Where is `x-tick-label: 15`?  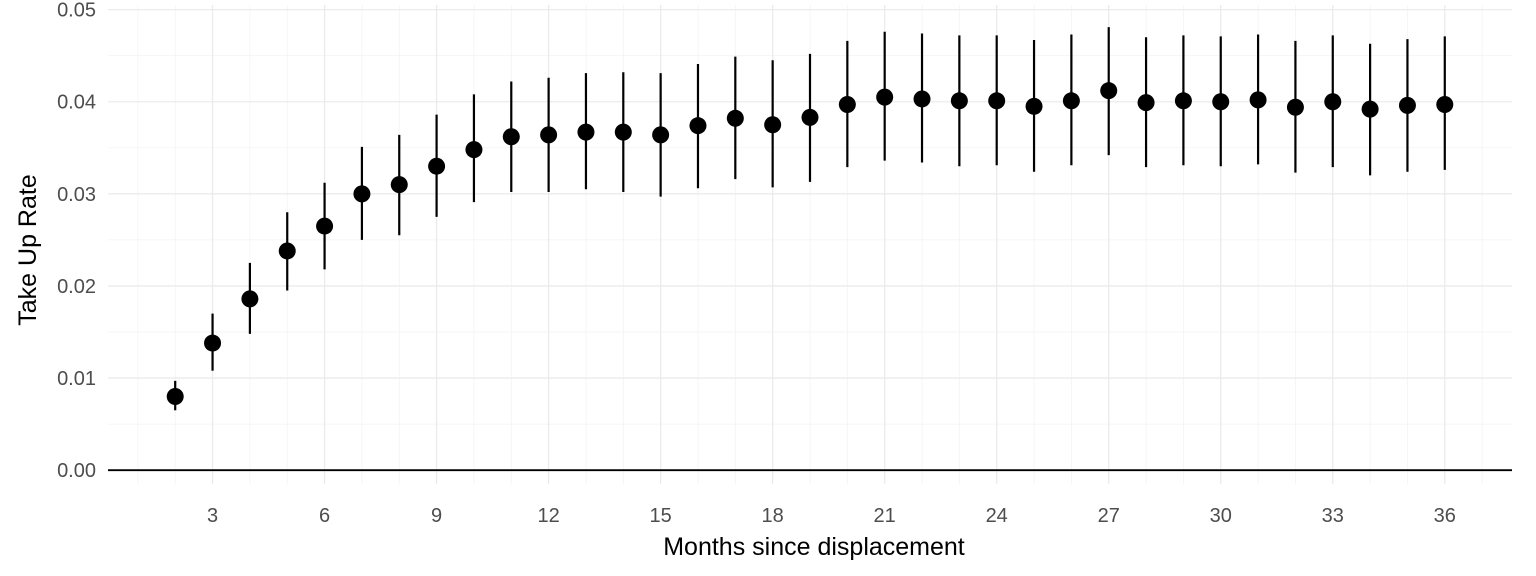 x-tick-label: 15 is located at coordinates (661, 516).